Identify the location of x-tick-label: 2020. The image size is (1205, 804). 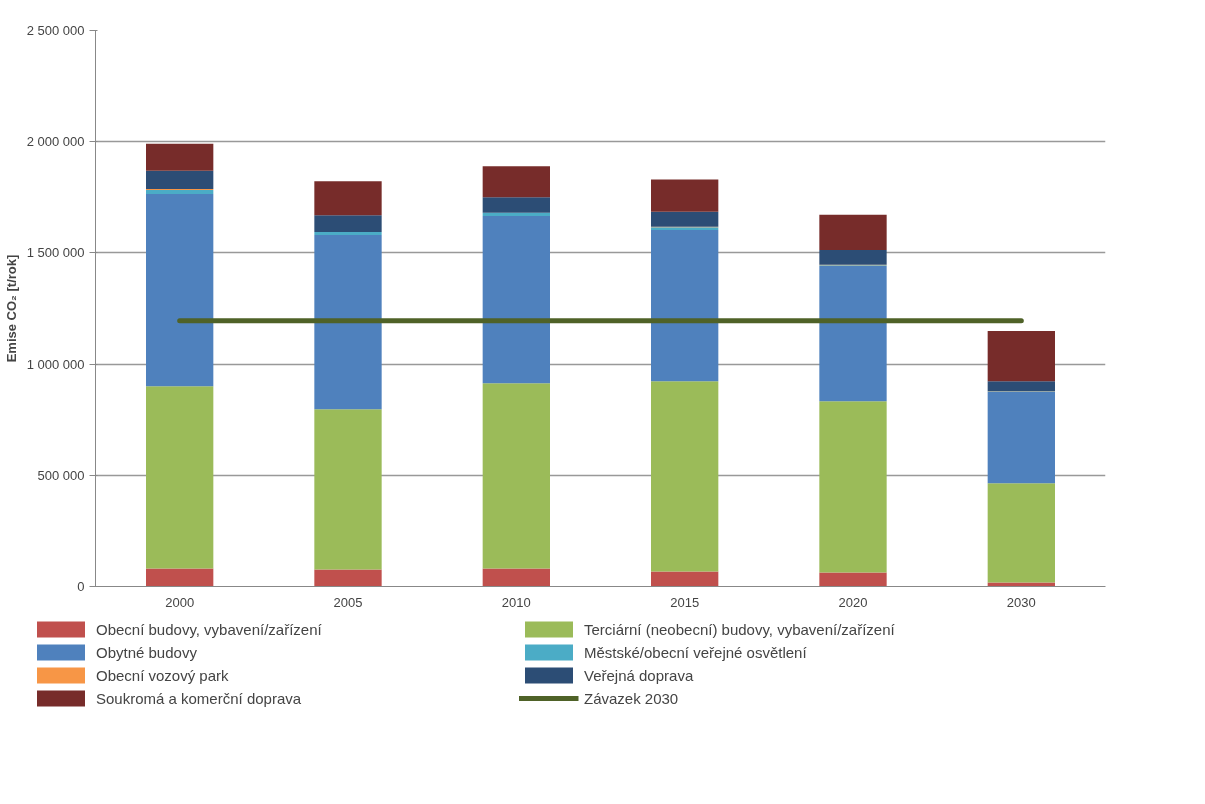
(853, 602).